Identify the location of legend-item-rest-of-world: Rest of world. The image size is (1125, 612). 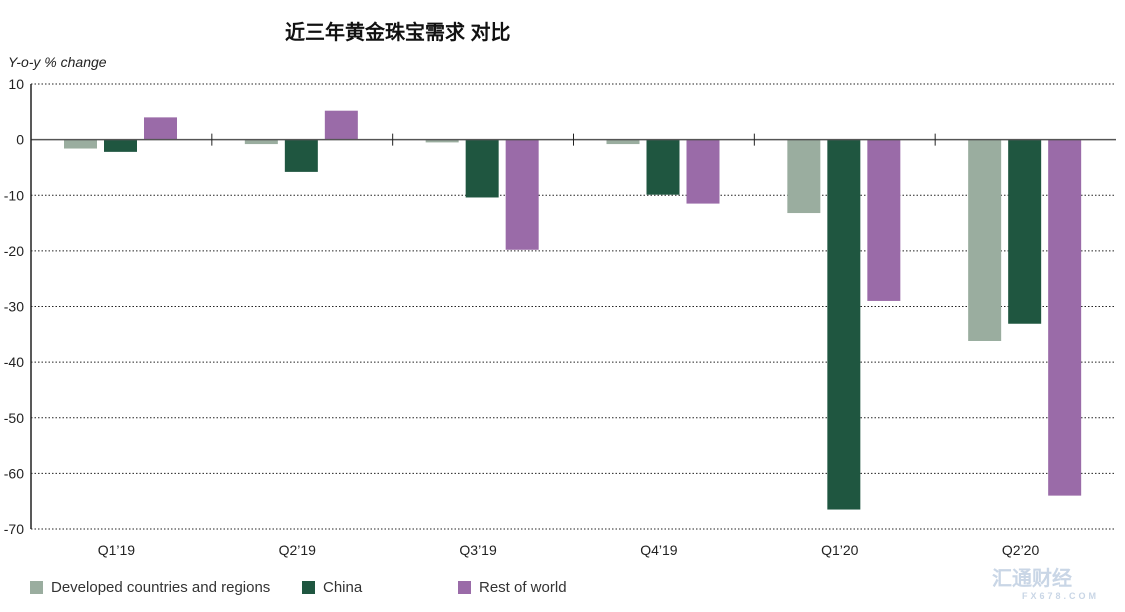
(512, 587).